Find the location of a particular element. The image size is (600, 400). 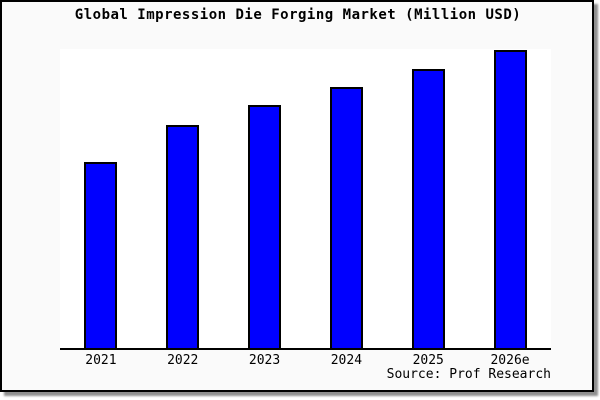

bar-slot-2024 is located at coordinates (346, 198).